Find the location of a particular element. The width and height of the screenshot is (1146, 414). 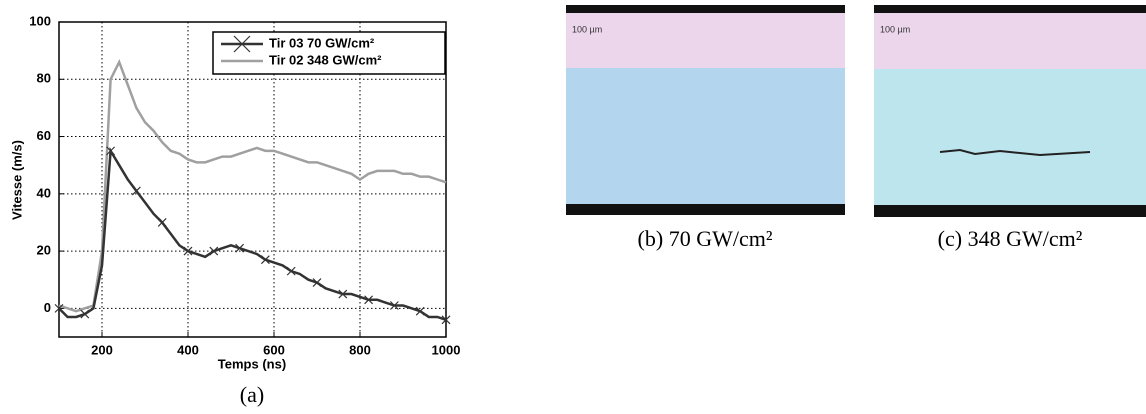

y-tick-label: 80 is located at coordinates (44, 78).